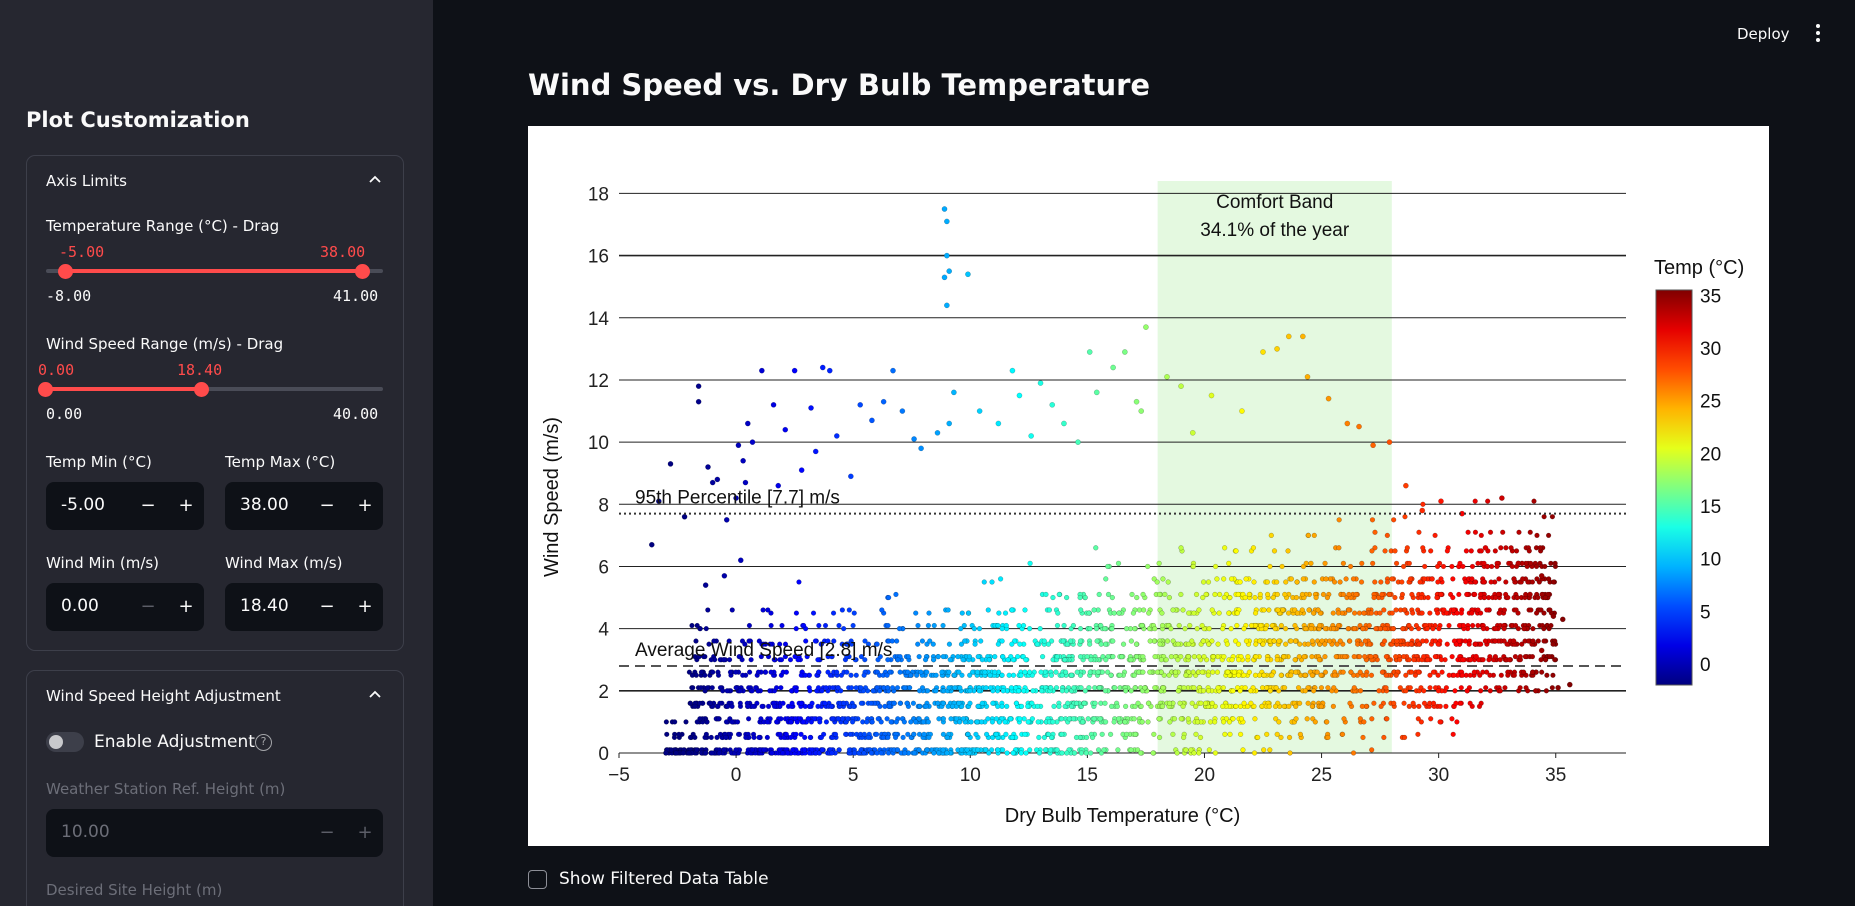  What do you see at coordinates (82, 252) in the screenshot?
I see `temp-range-low-value: -5.00` at bounding box center [82, 252].